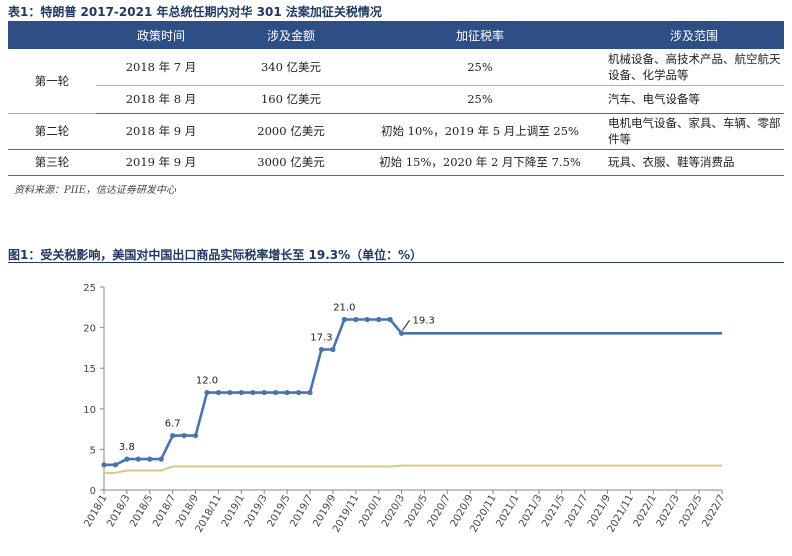 This screenshot has height=556, width=792. I want to click on data-label: 19.3, so click(424, 320).